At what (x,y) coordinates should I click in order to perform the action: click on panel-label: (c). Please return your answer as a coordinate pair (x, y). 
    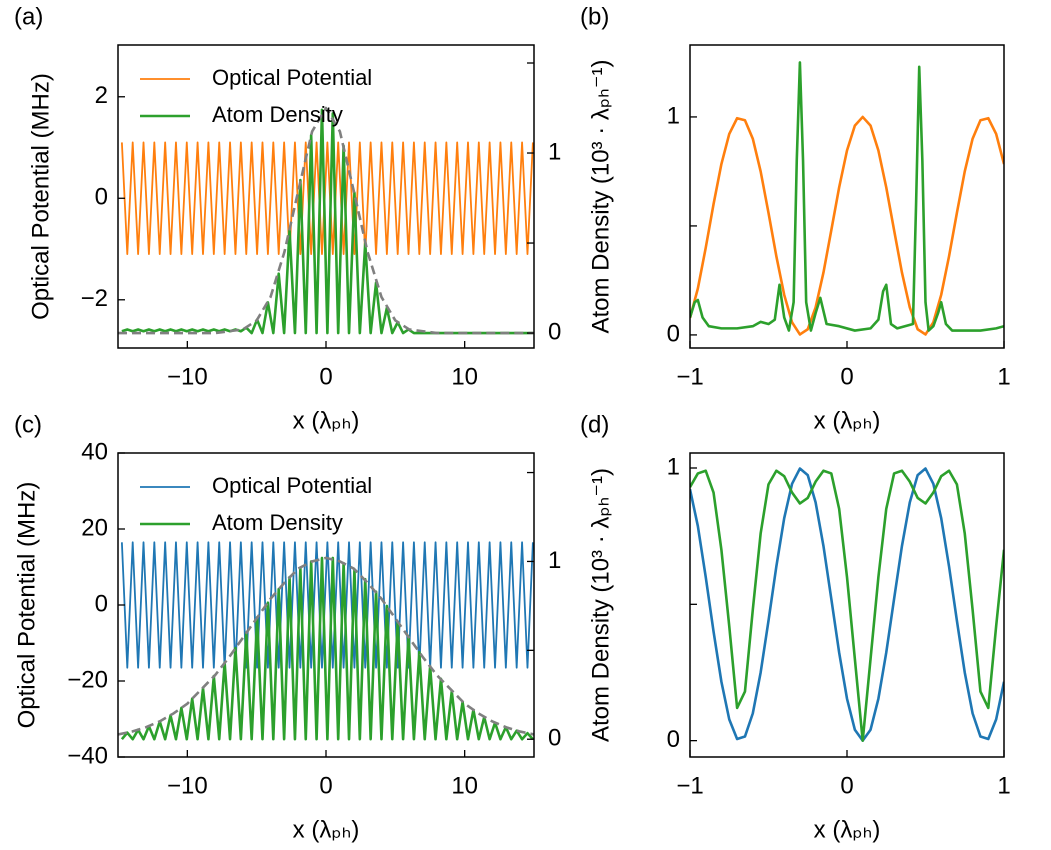
    Looking at the image, I should click on (28, 424).